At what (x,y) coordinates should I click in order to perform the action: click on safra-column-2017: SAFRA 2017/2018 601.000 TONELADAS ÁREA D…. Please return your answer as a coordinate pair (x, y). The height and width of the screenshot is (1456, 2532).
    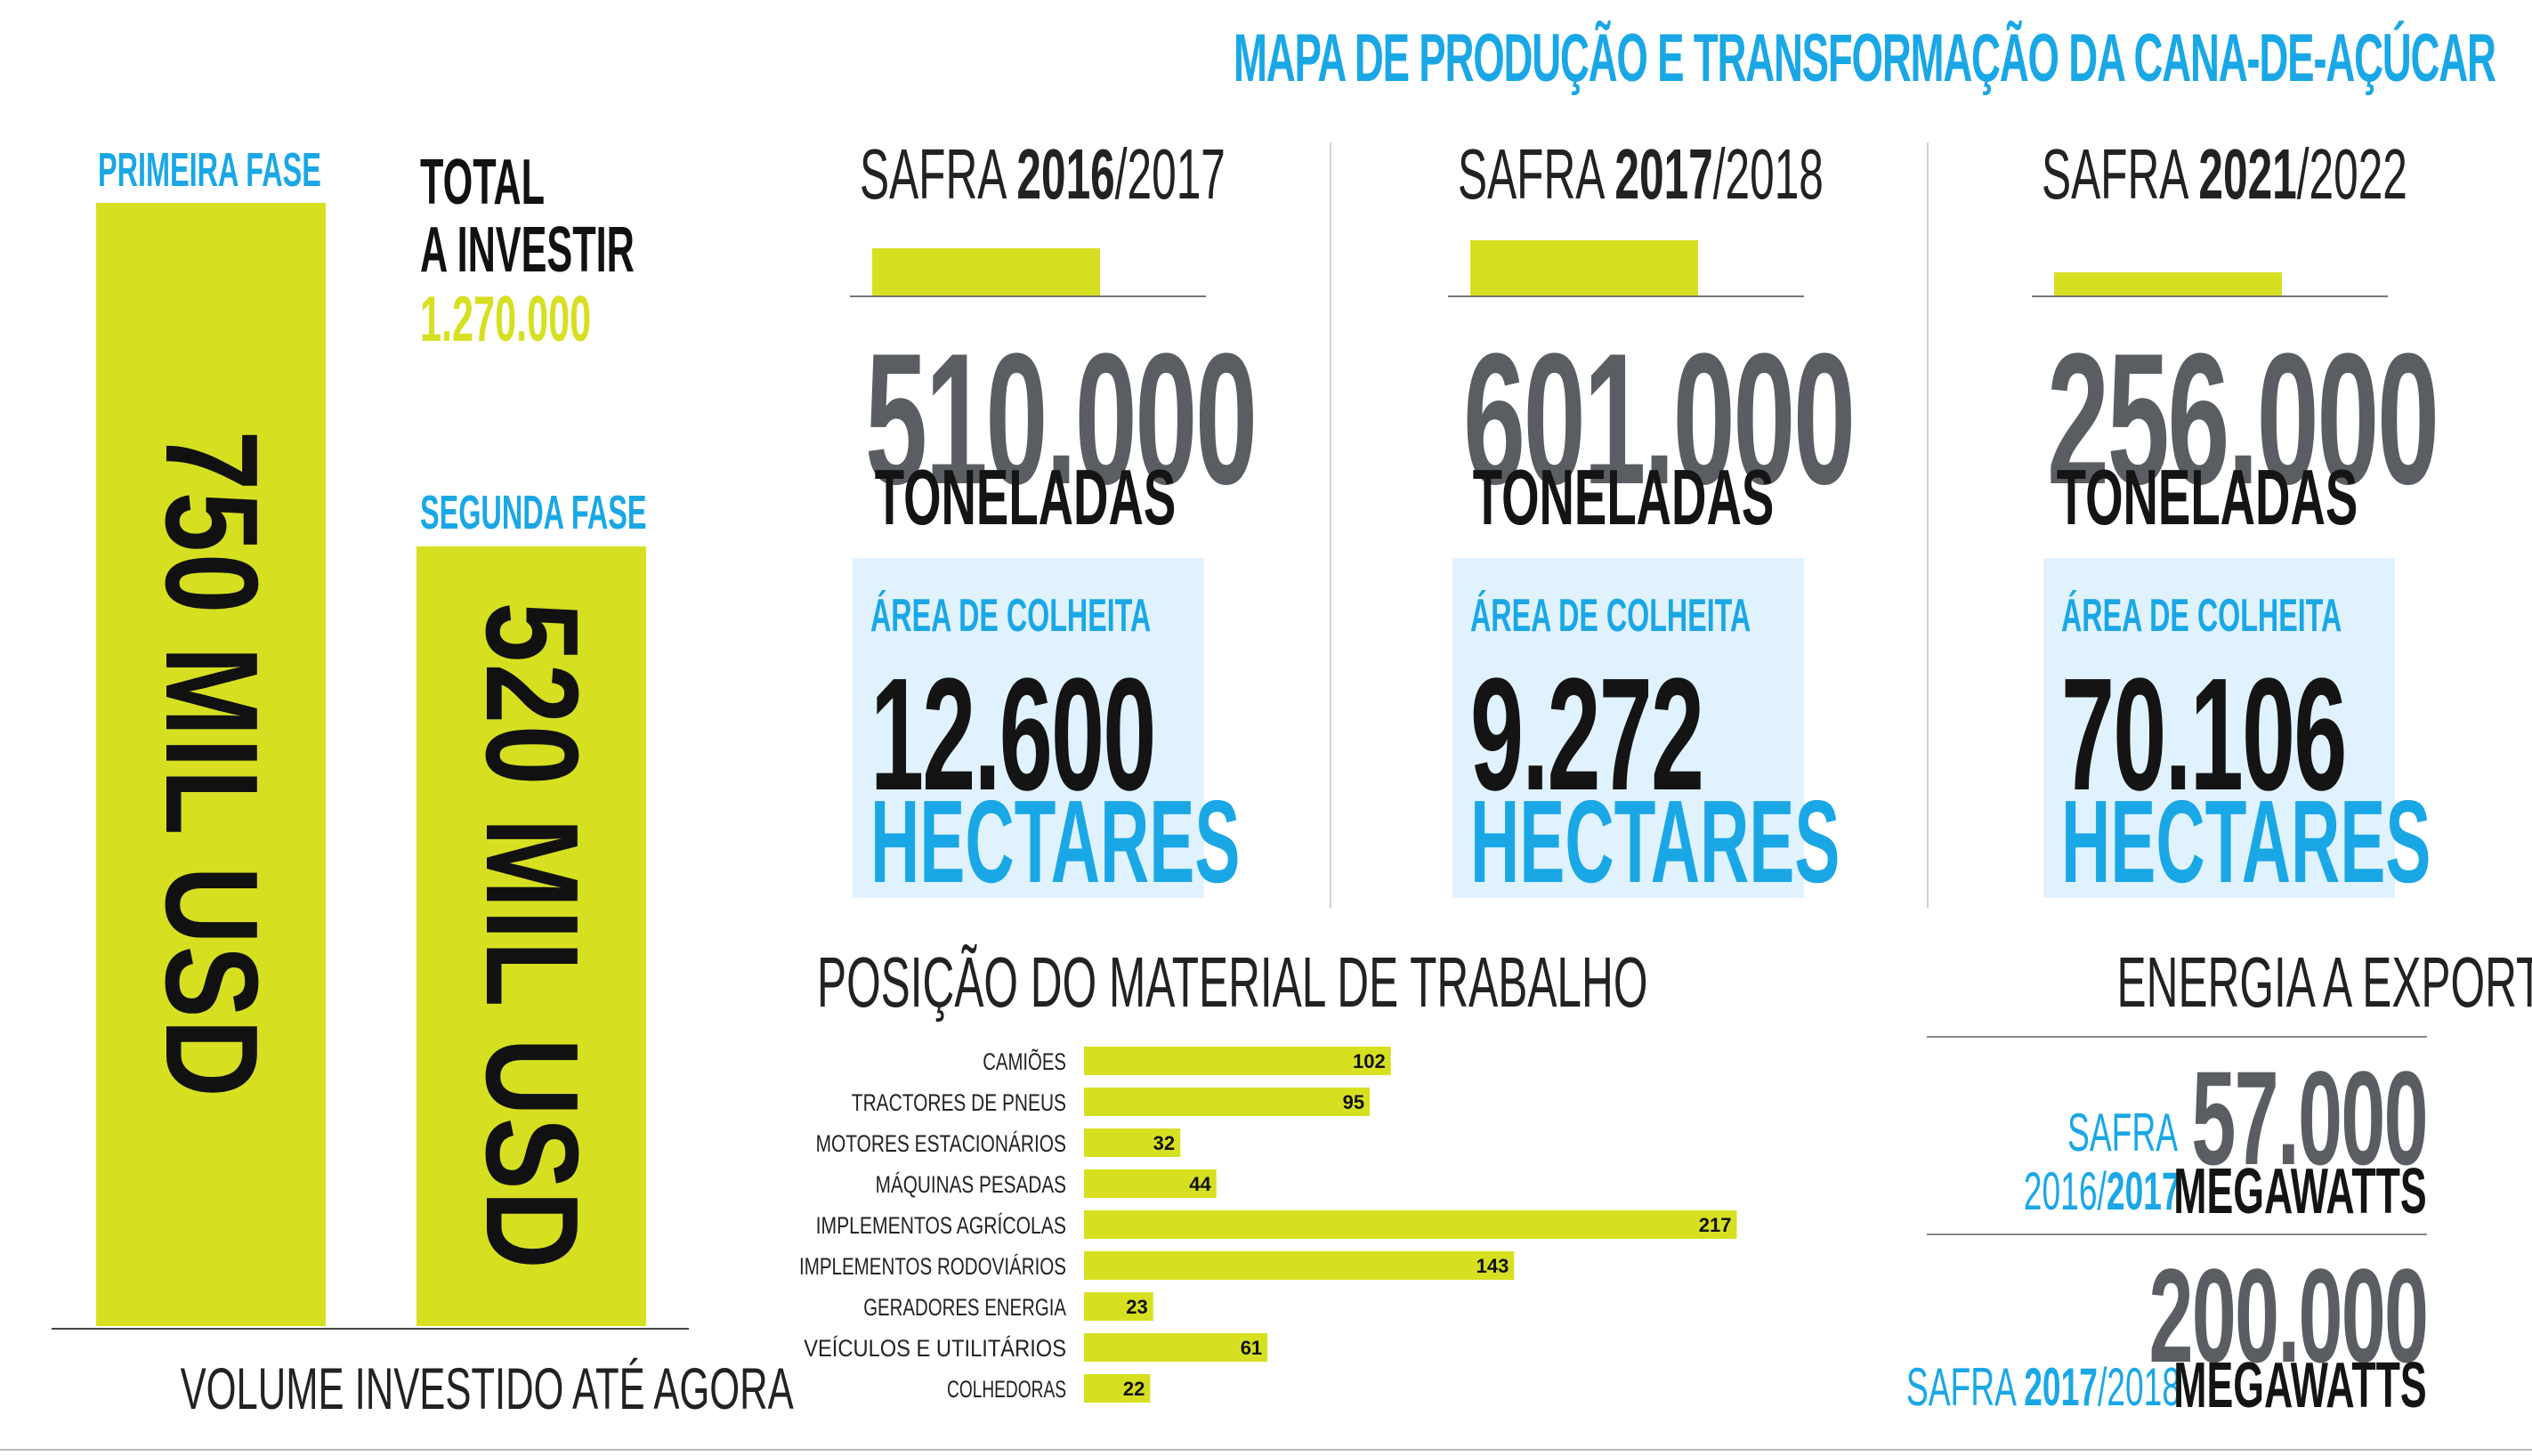
    Looking at the image, I should click on (1623, 516).